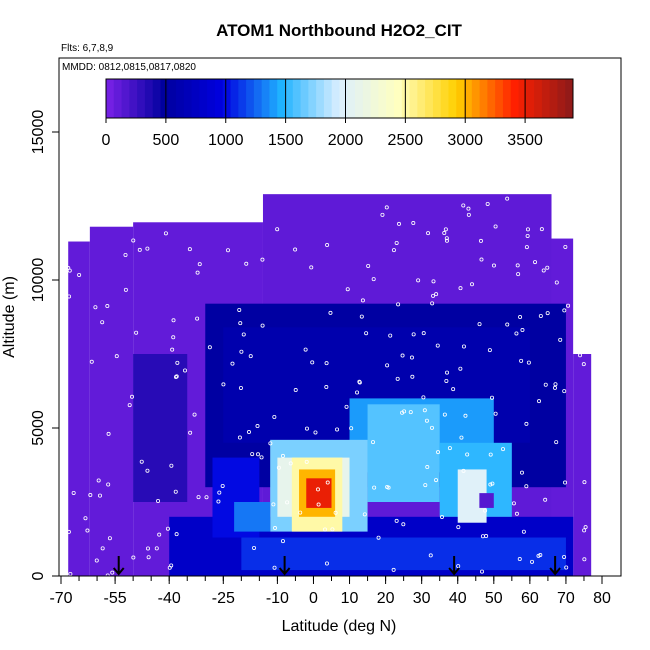 Image resolution: width=650 pixels, height=650 pixels. I want to click on colorbar-tick-label: 2500, so click(406, 140).